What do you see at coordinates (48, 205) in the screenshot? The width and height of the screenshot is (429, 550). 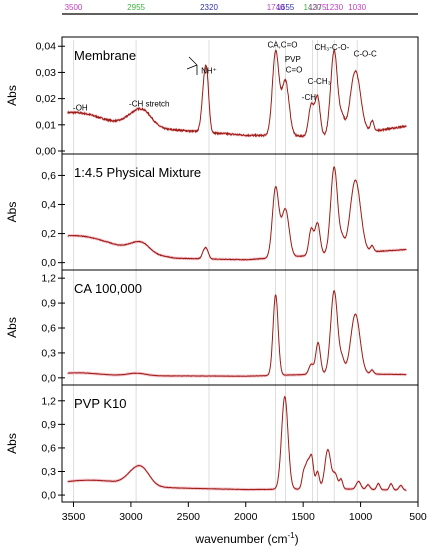 I see `y-tick-label: 0,4` at bounding box center [48, 205].